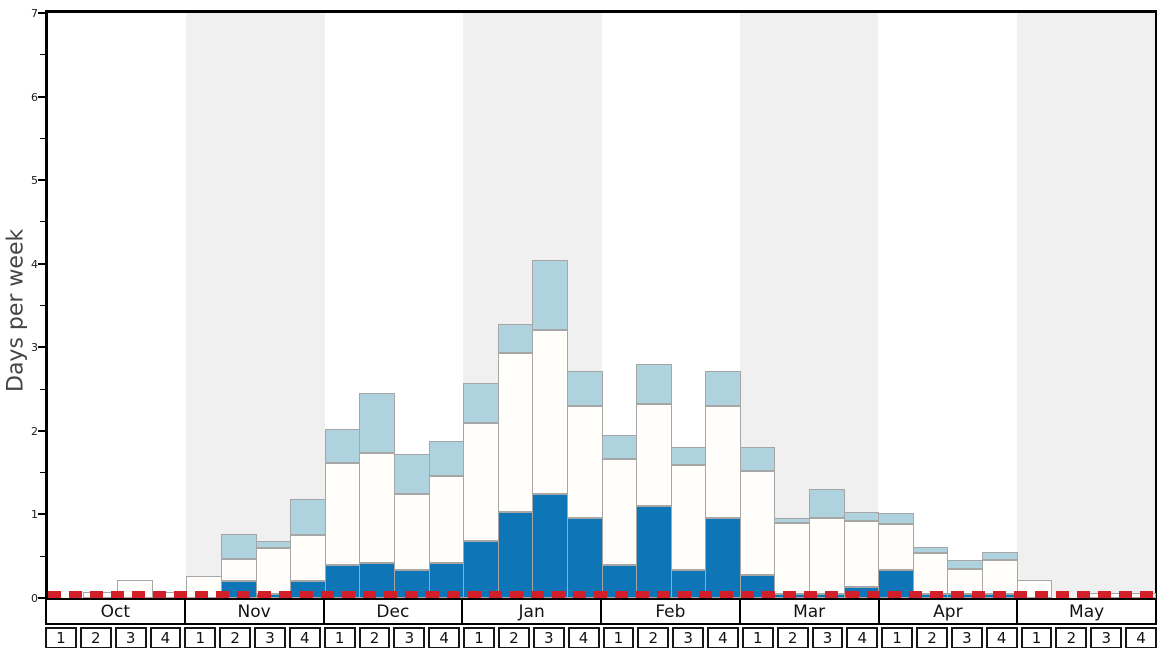 The image size is (1168, 648). I want to click on week-label-feb-3: 3, so click(688, 637).